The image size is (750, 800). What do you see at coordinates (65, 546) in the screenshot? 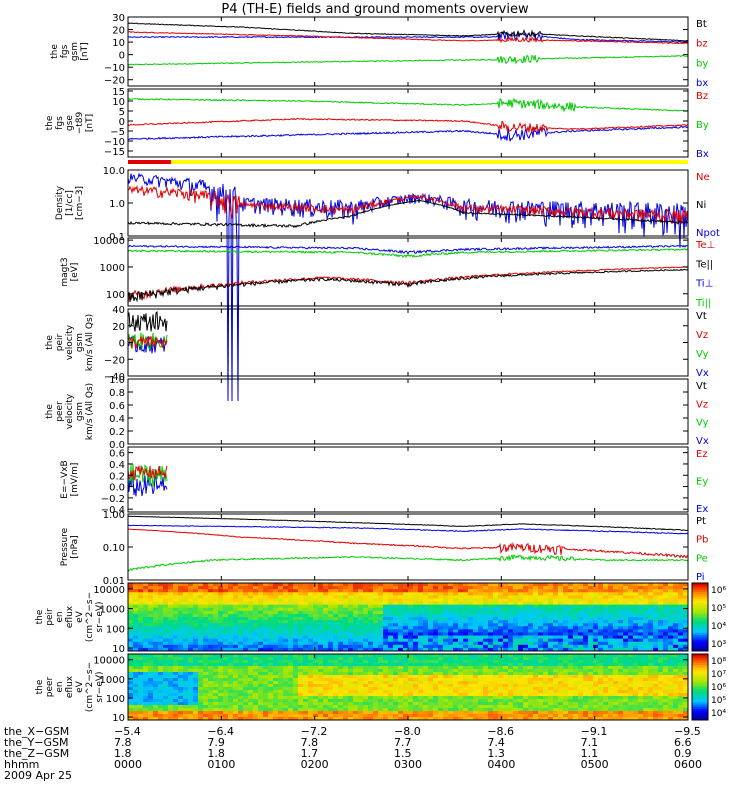
I see `y-axis-label: Pressure` at bounding box center [65, 546].